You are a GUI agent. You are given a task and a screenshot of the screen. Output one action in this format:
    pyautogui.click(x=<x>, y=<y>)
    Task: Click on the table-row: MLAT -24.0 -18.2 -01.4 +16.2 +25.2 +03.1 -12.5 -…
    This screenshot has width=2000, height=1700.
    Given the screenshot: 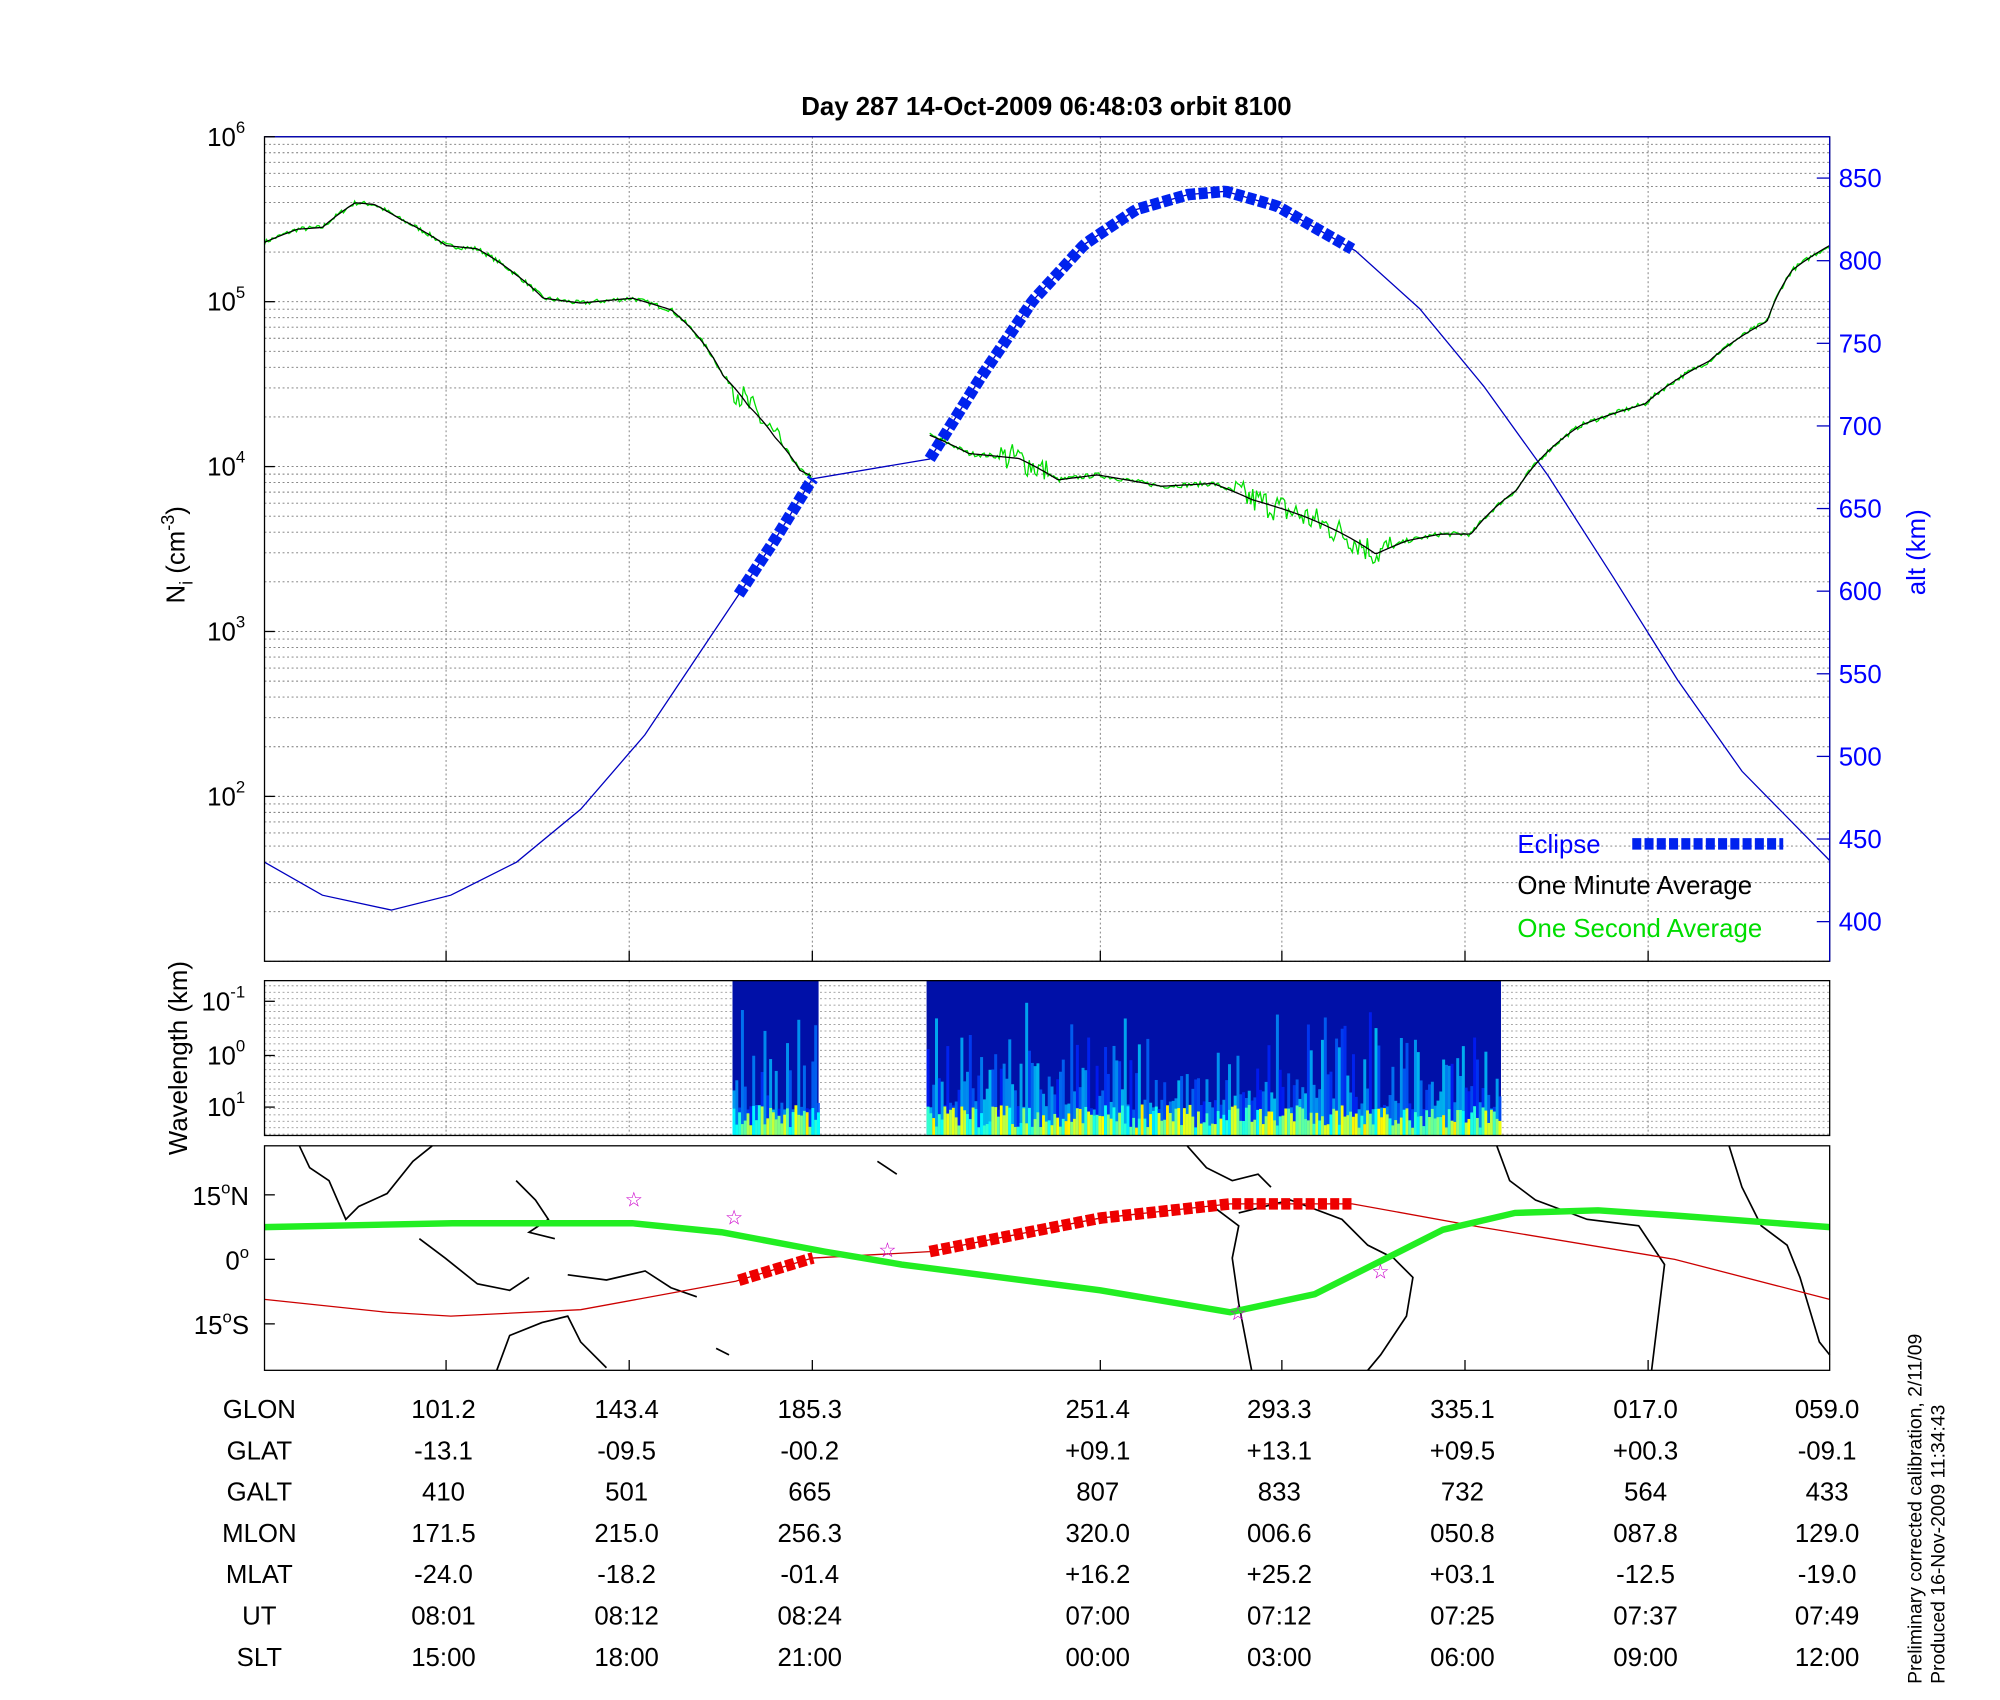 What is the action you would take?
    pyautogui.click(x=1041, y=1575)
    